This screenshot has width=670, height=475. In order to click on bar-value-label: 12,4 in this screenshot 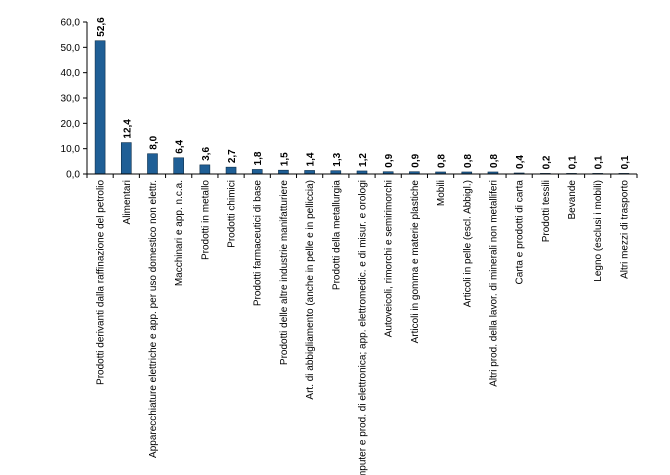, I will do `click(127, 129)`.